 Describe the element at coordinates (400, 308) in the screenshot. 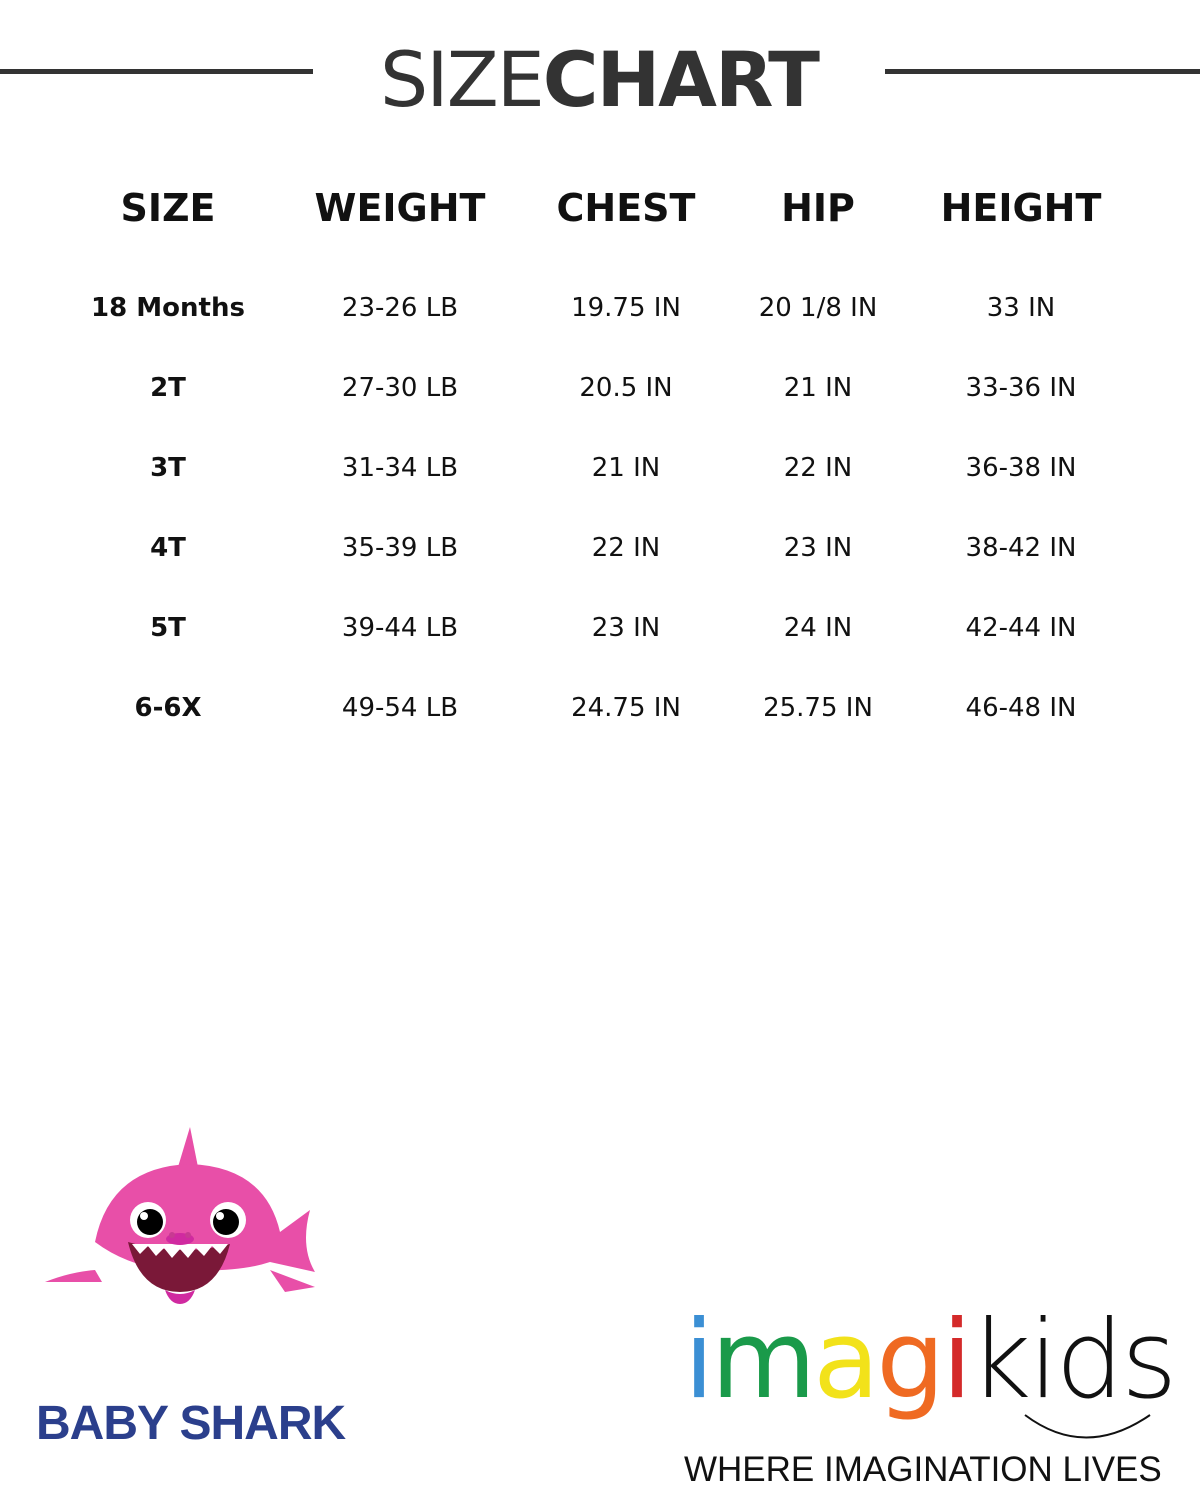

I see `table-cell: 23-26 LB` at that location.